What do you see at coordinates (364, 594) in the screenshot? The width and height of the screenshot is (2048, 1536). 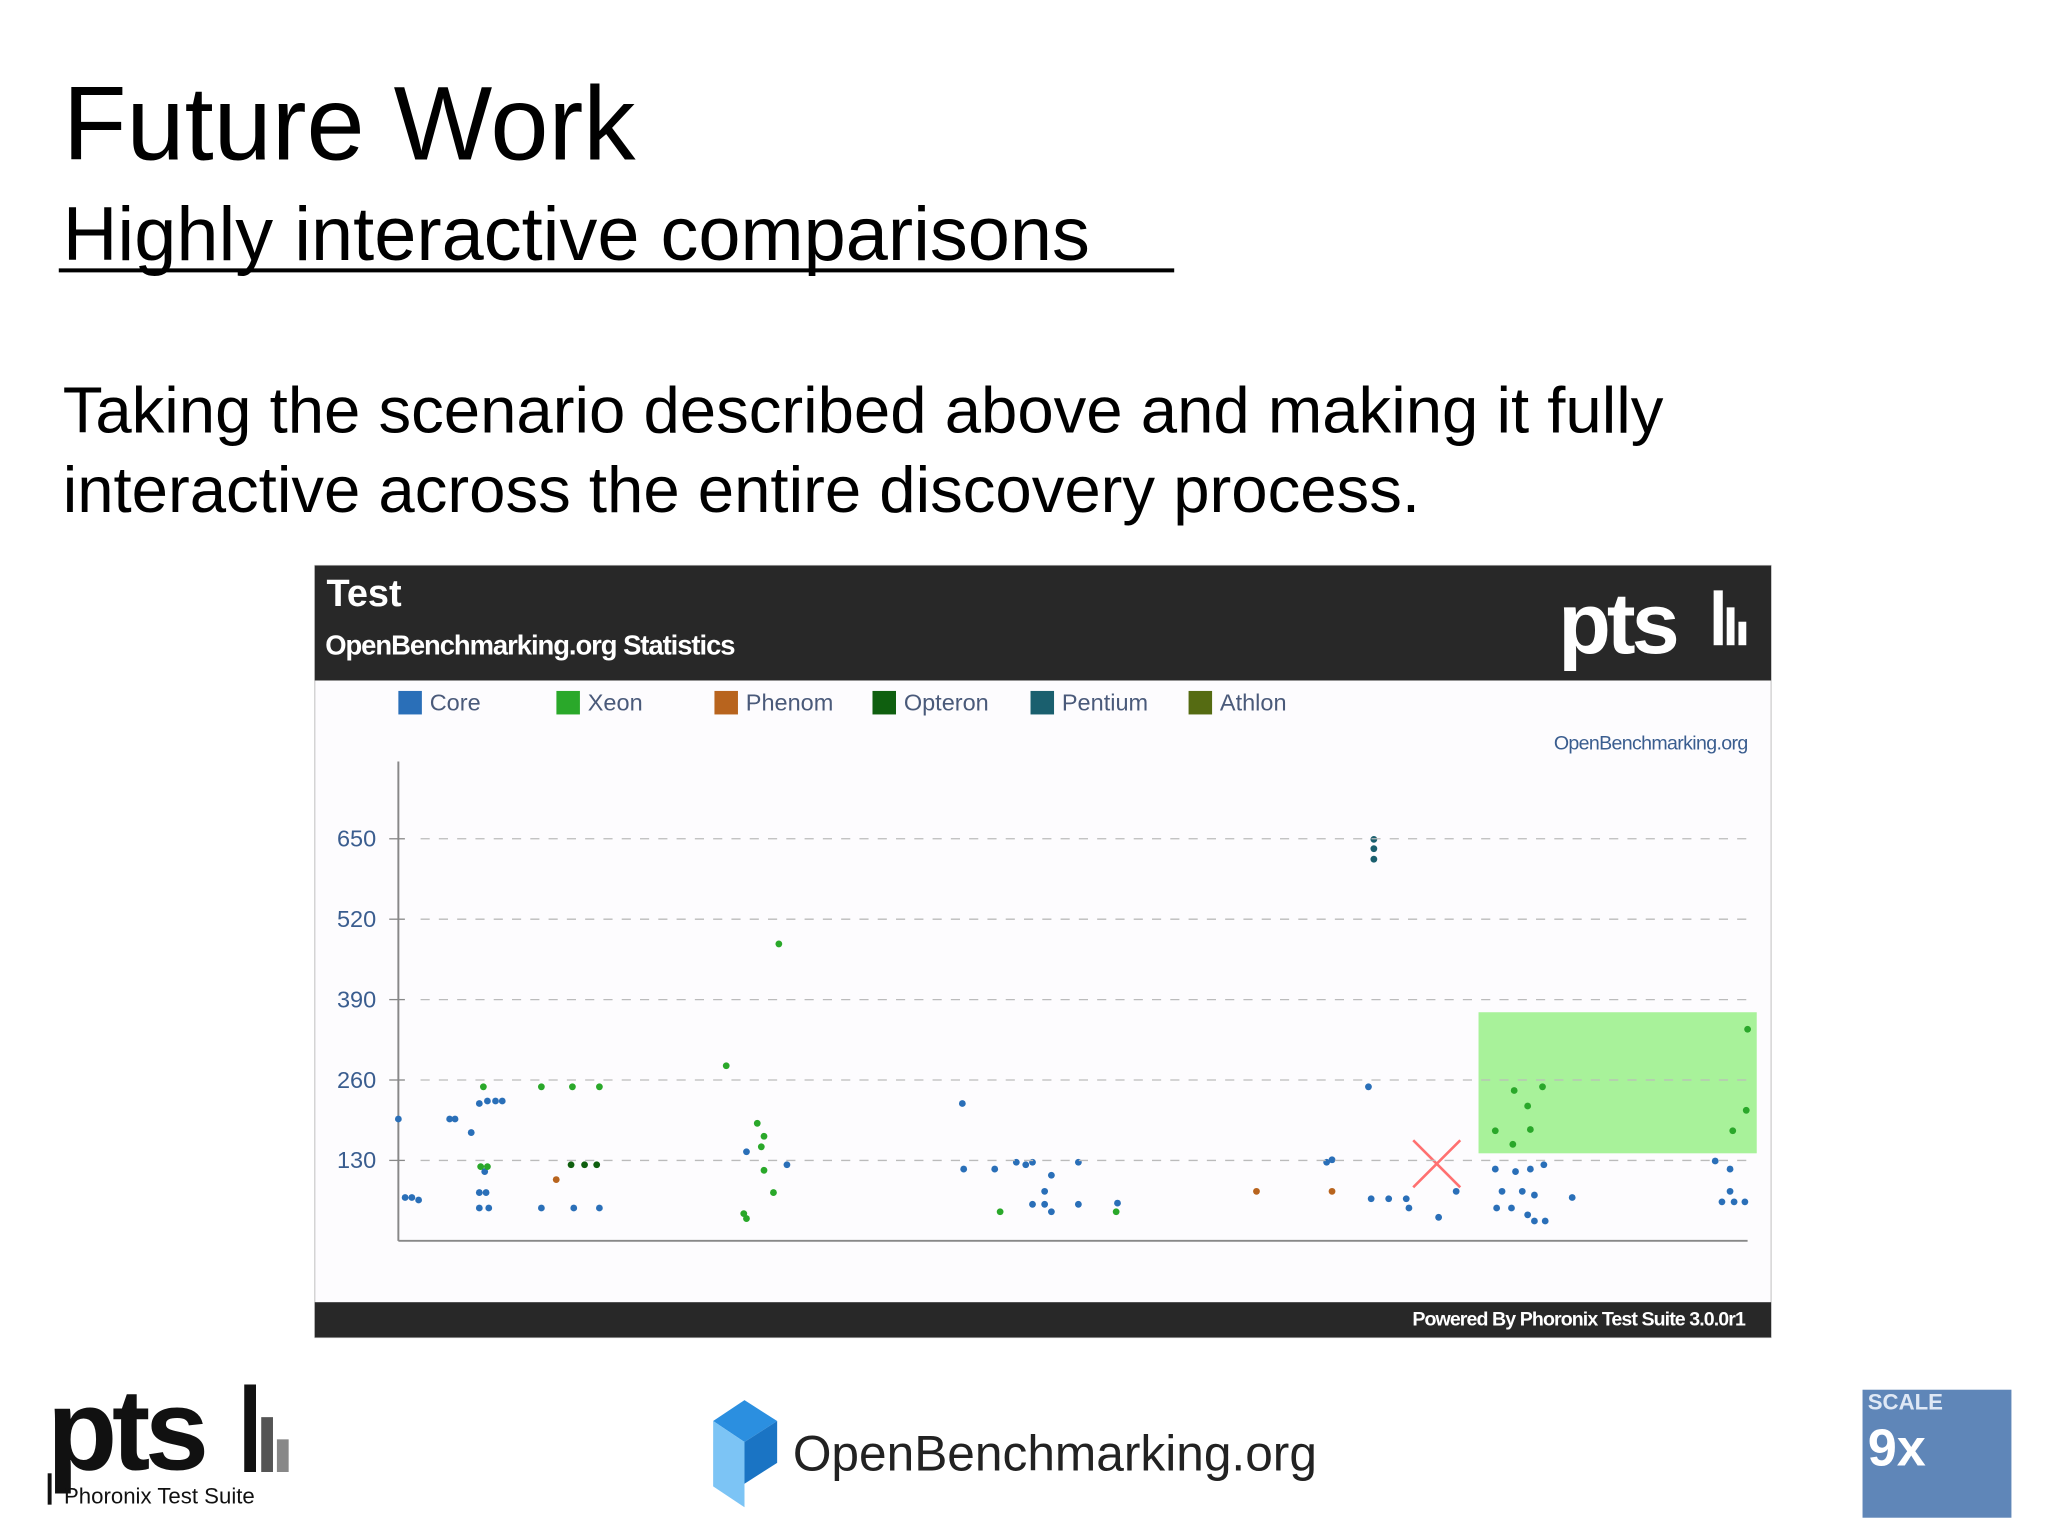 I see `chart-title: Test` at bounding box center [364, 594].